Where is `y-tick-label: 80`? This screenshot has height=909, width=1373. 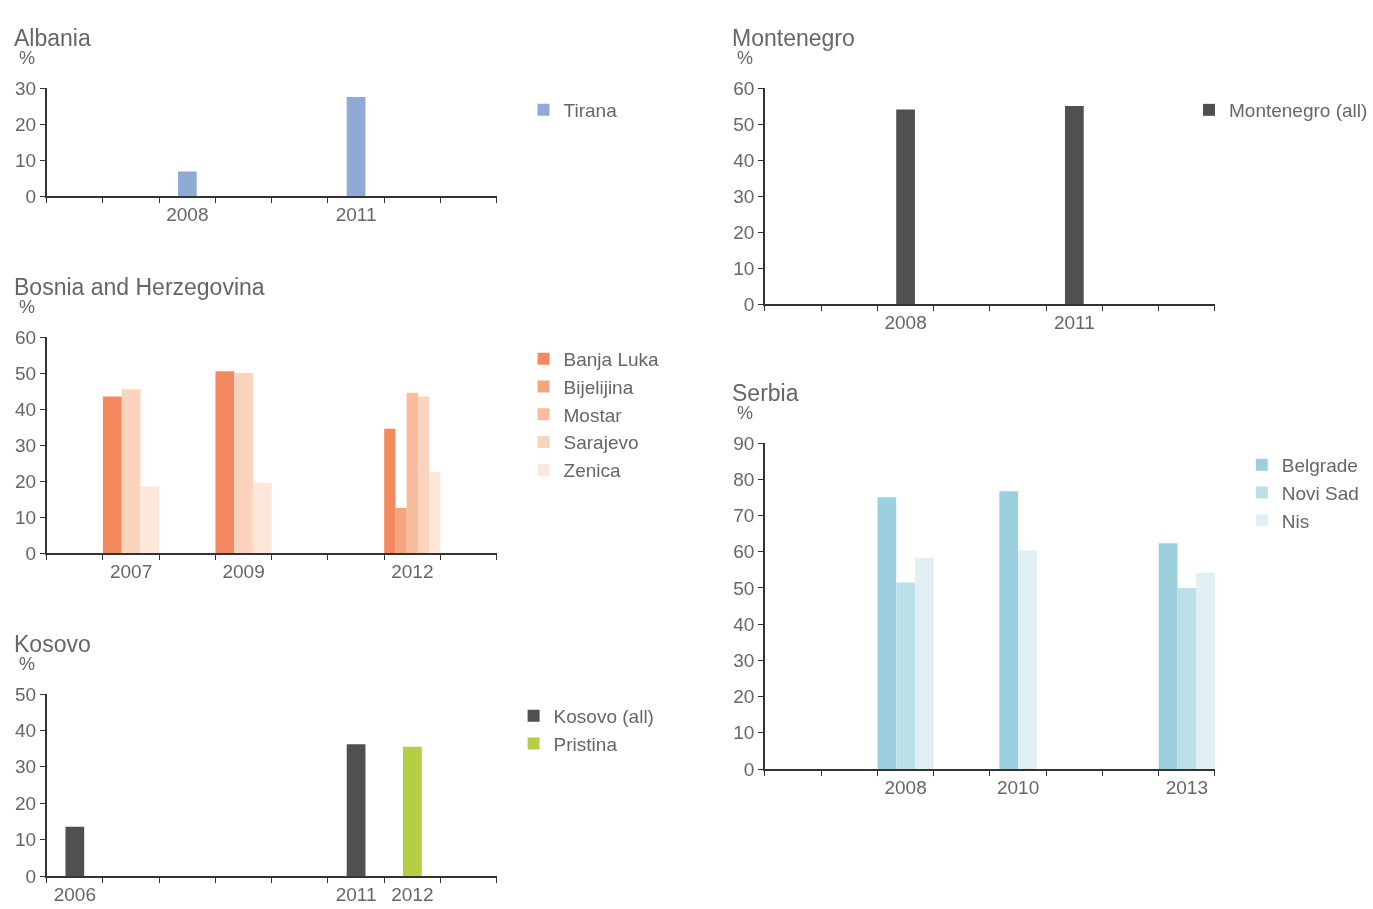 y-tick-label: 80 is located at coordinates (744, 479).